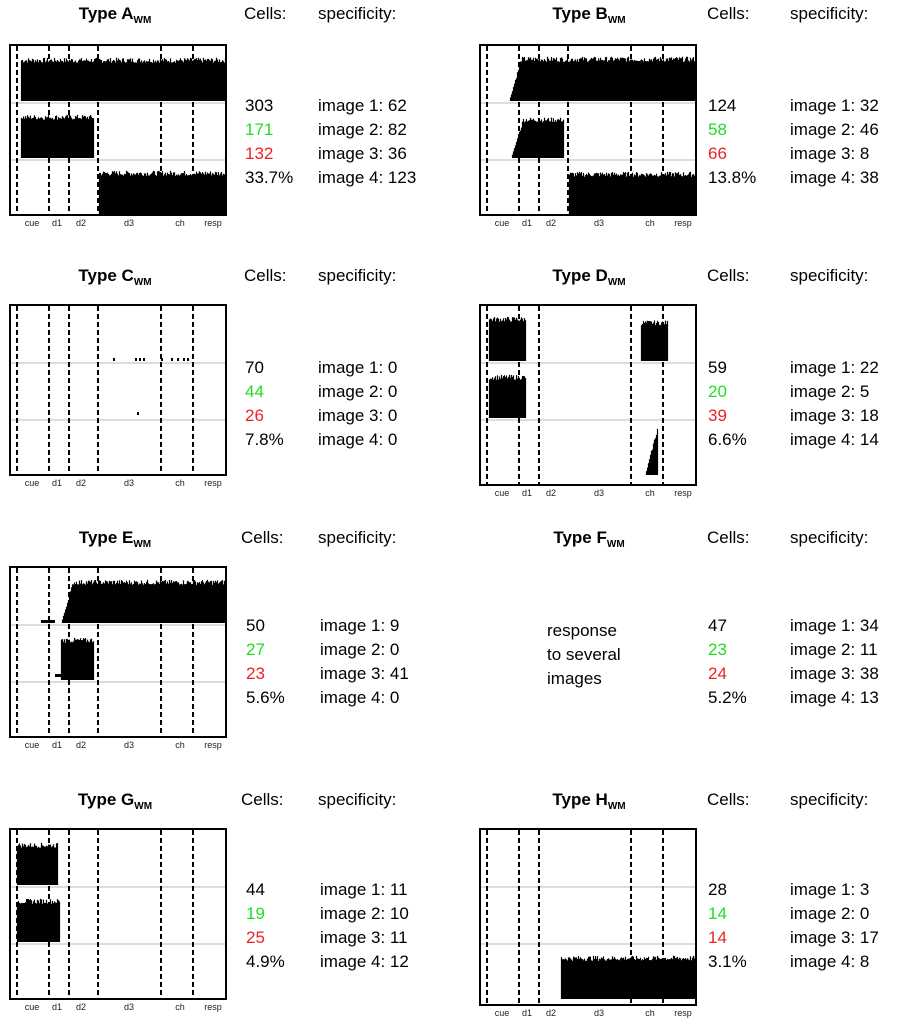 The height and width of the screenshot is (1036, 903). What do you see at coordinates (358, 415) in the screenshot?
I see `specificity-image-3: image 3: 0` at bounding box center [358, 415].